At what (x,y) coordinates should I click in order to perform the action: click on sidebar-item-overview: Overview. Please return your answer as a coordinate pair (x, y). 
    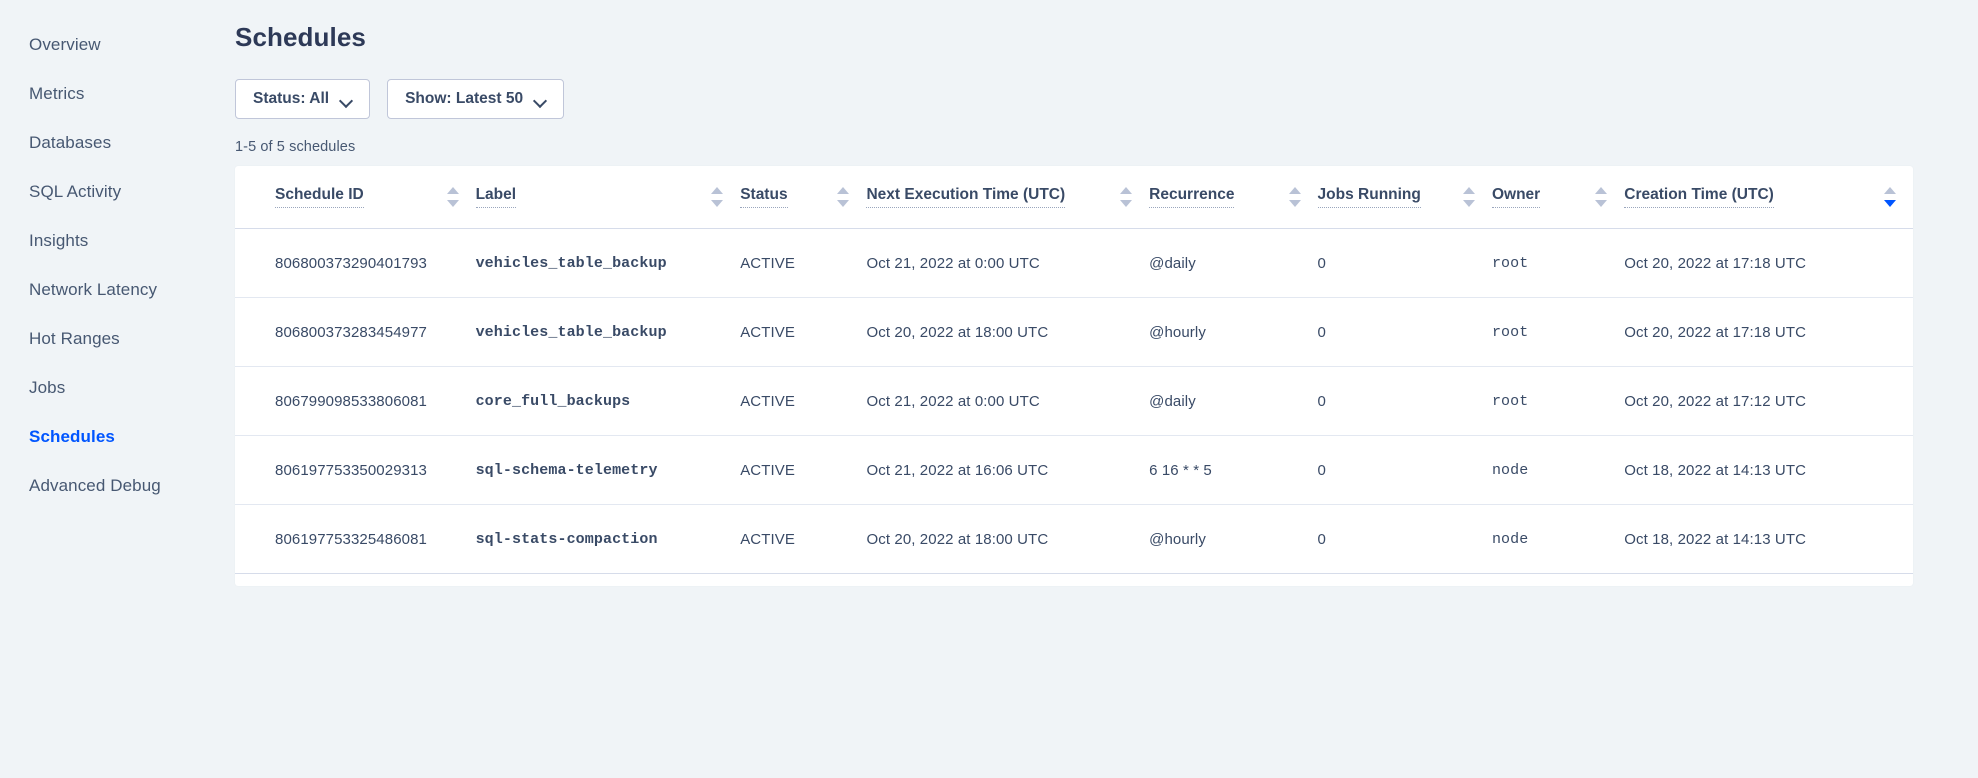
    Looking at the image, I should click on (65, 44).